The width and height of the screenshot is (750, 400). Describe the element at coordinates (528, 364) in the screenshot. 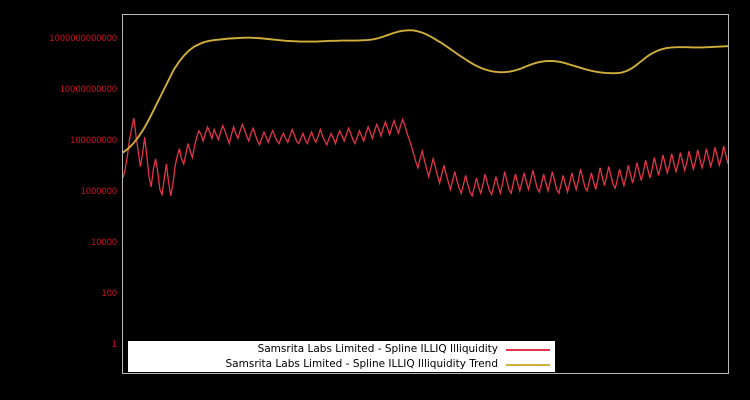

I see `legend-line-swatch-trend` at that location.